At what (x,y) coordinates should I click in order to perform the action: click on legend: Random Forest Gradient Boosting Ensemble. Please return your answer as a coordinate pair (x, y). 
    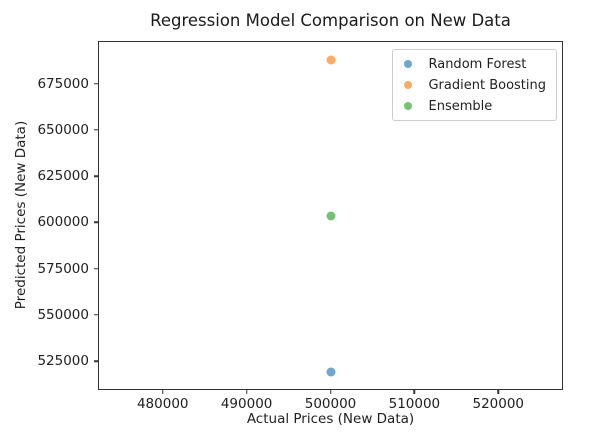
    Looking at the image, I should click on (474, 85).